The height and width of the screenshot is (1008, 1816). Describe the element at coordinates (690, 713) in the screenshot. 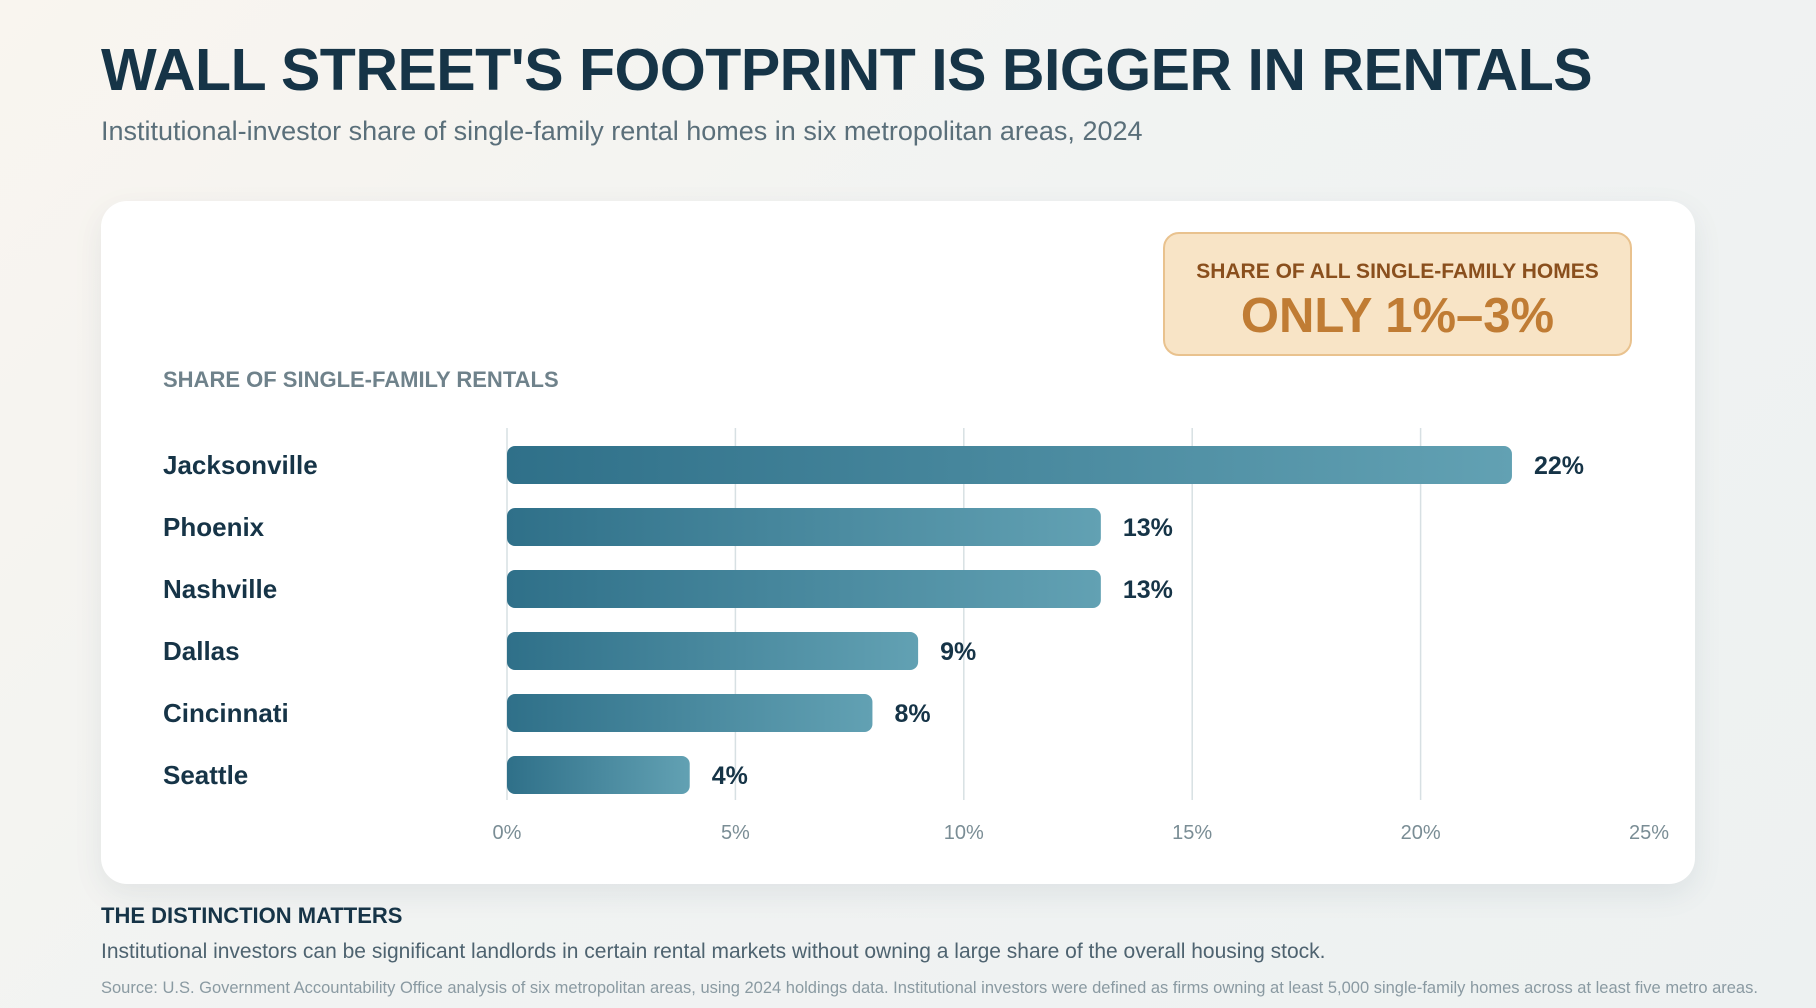

I see `bar-cincinnati` at that location.